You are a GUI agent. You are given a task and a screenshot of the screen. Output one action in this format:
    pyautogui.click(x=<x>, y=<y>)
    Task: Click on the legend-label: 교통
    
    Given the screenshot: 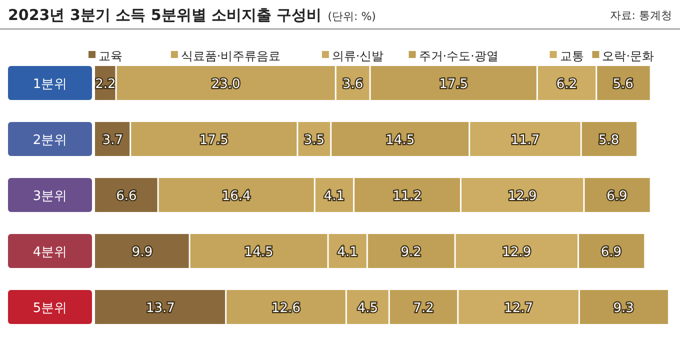 What is the action you would take?
    pyautogui.click(x=572, y=56)
    